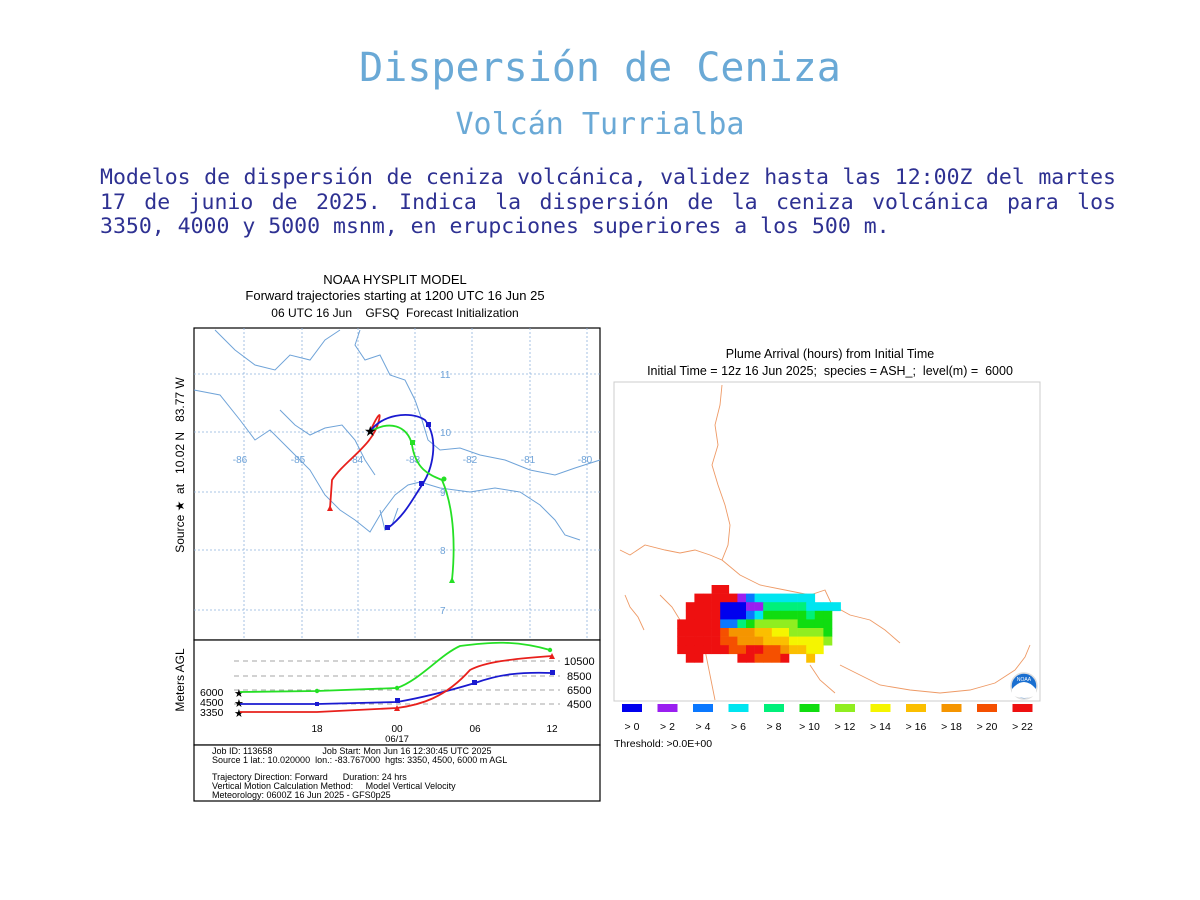 Image resolution: width=1200 pixels, height=900 pixels. What do you see at coordinates (443, 493) in the screenshot?
I see `lat-label: 9` at bounding box center [443, 493].